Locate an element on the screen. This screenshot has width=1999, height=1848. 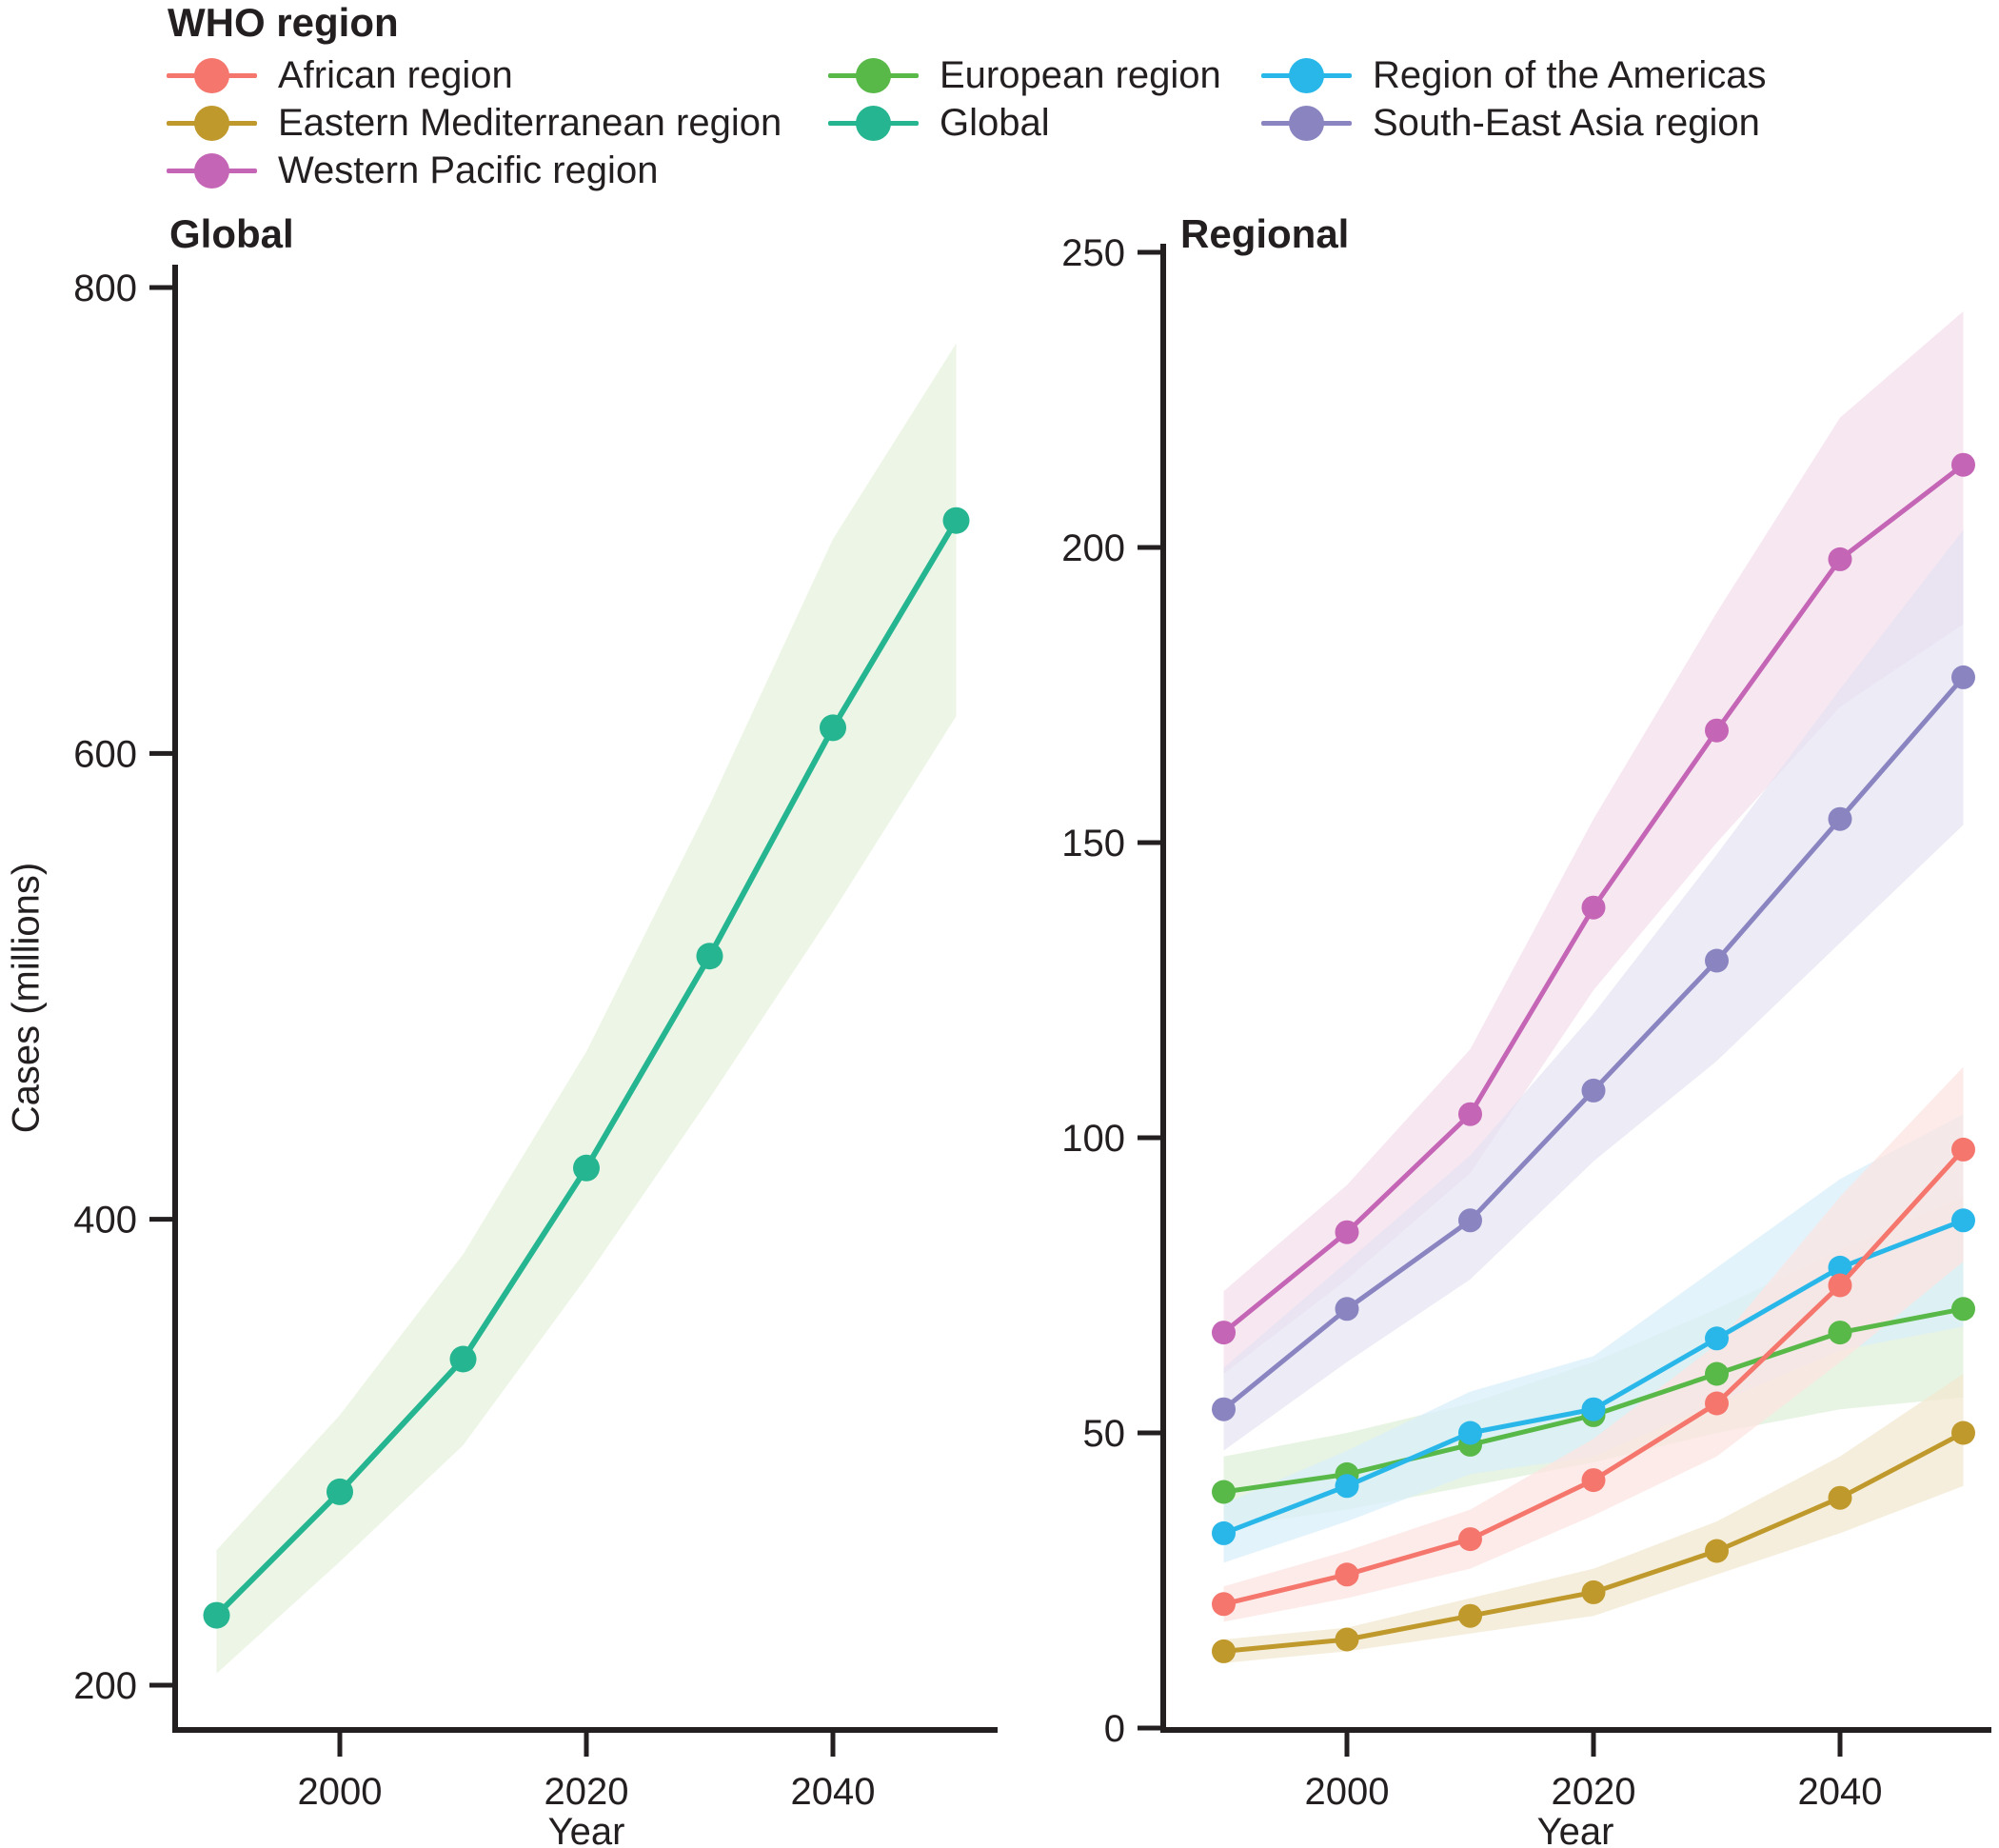
legend-item-label: Western Pacific region is located at coordinates (469, 170).